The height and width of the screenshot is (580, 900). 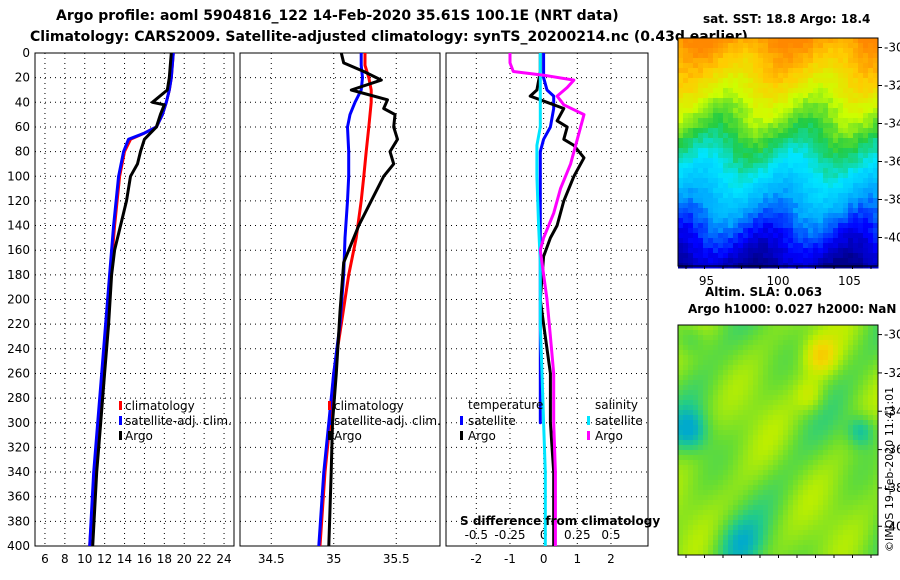 I want to click on sla-map-title-line2: Argo h1000: 0.027 h2000: NaN, so click(x=792, y=309).